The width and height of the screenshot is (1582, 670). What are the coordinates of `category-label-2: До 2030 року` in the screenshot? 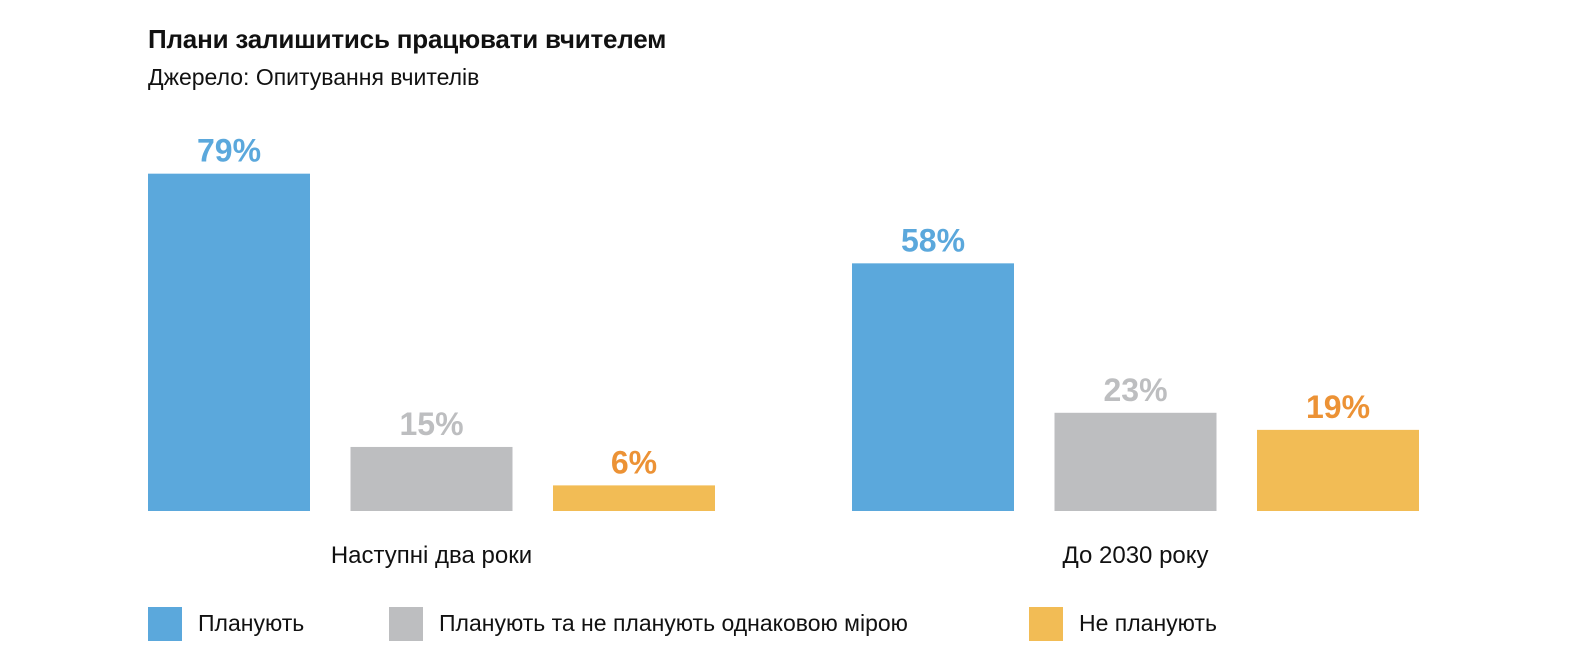 It's located at (1135, 555).